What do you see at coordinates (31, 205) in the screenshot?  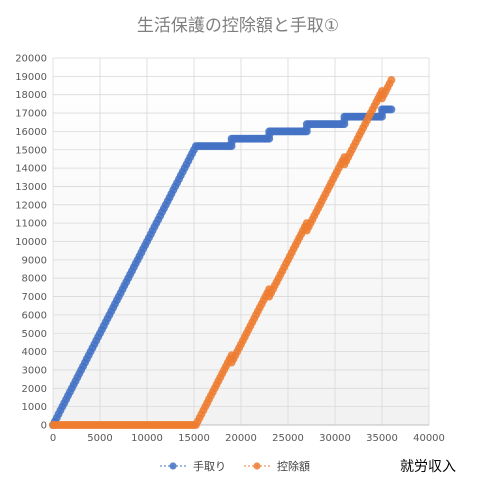 I see `y-tick-label: 12000` at bounding box center [31, 205].